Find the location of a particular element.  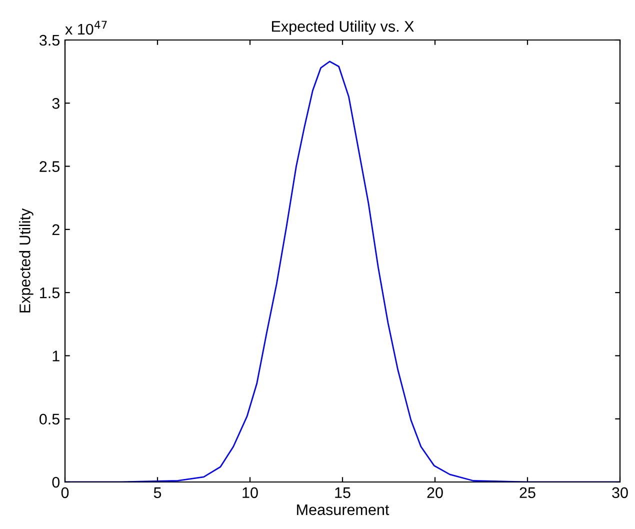

x-axis-title: Measurement is located at coordinates (343, 510).